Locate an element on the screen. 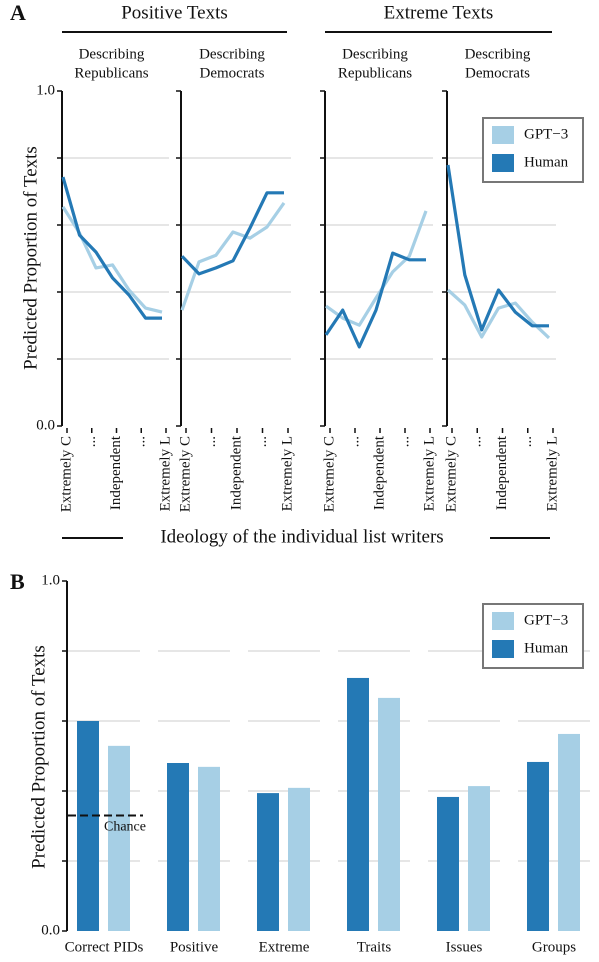  group-title: Extreme Texts is located at coordinates (439, 12).